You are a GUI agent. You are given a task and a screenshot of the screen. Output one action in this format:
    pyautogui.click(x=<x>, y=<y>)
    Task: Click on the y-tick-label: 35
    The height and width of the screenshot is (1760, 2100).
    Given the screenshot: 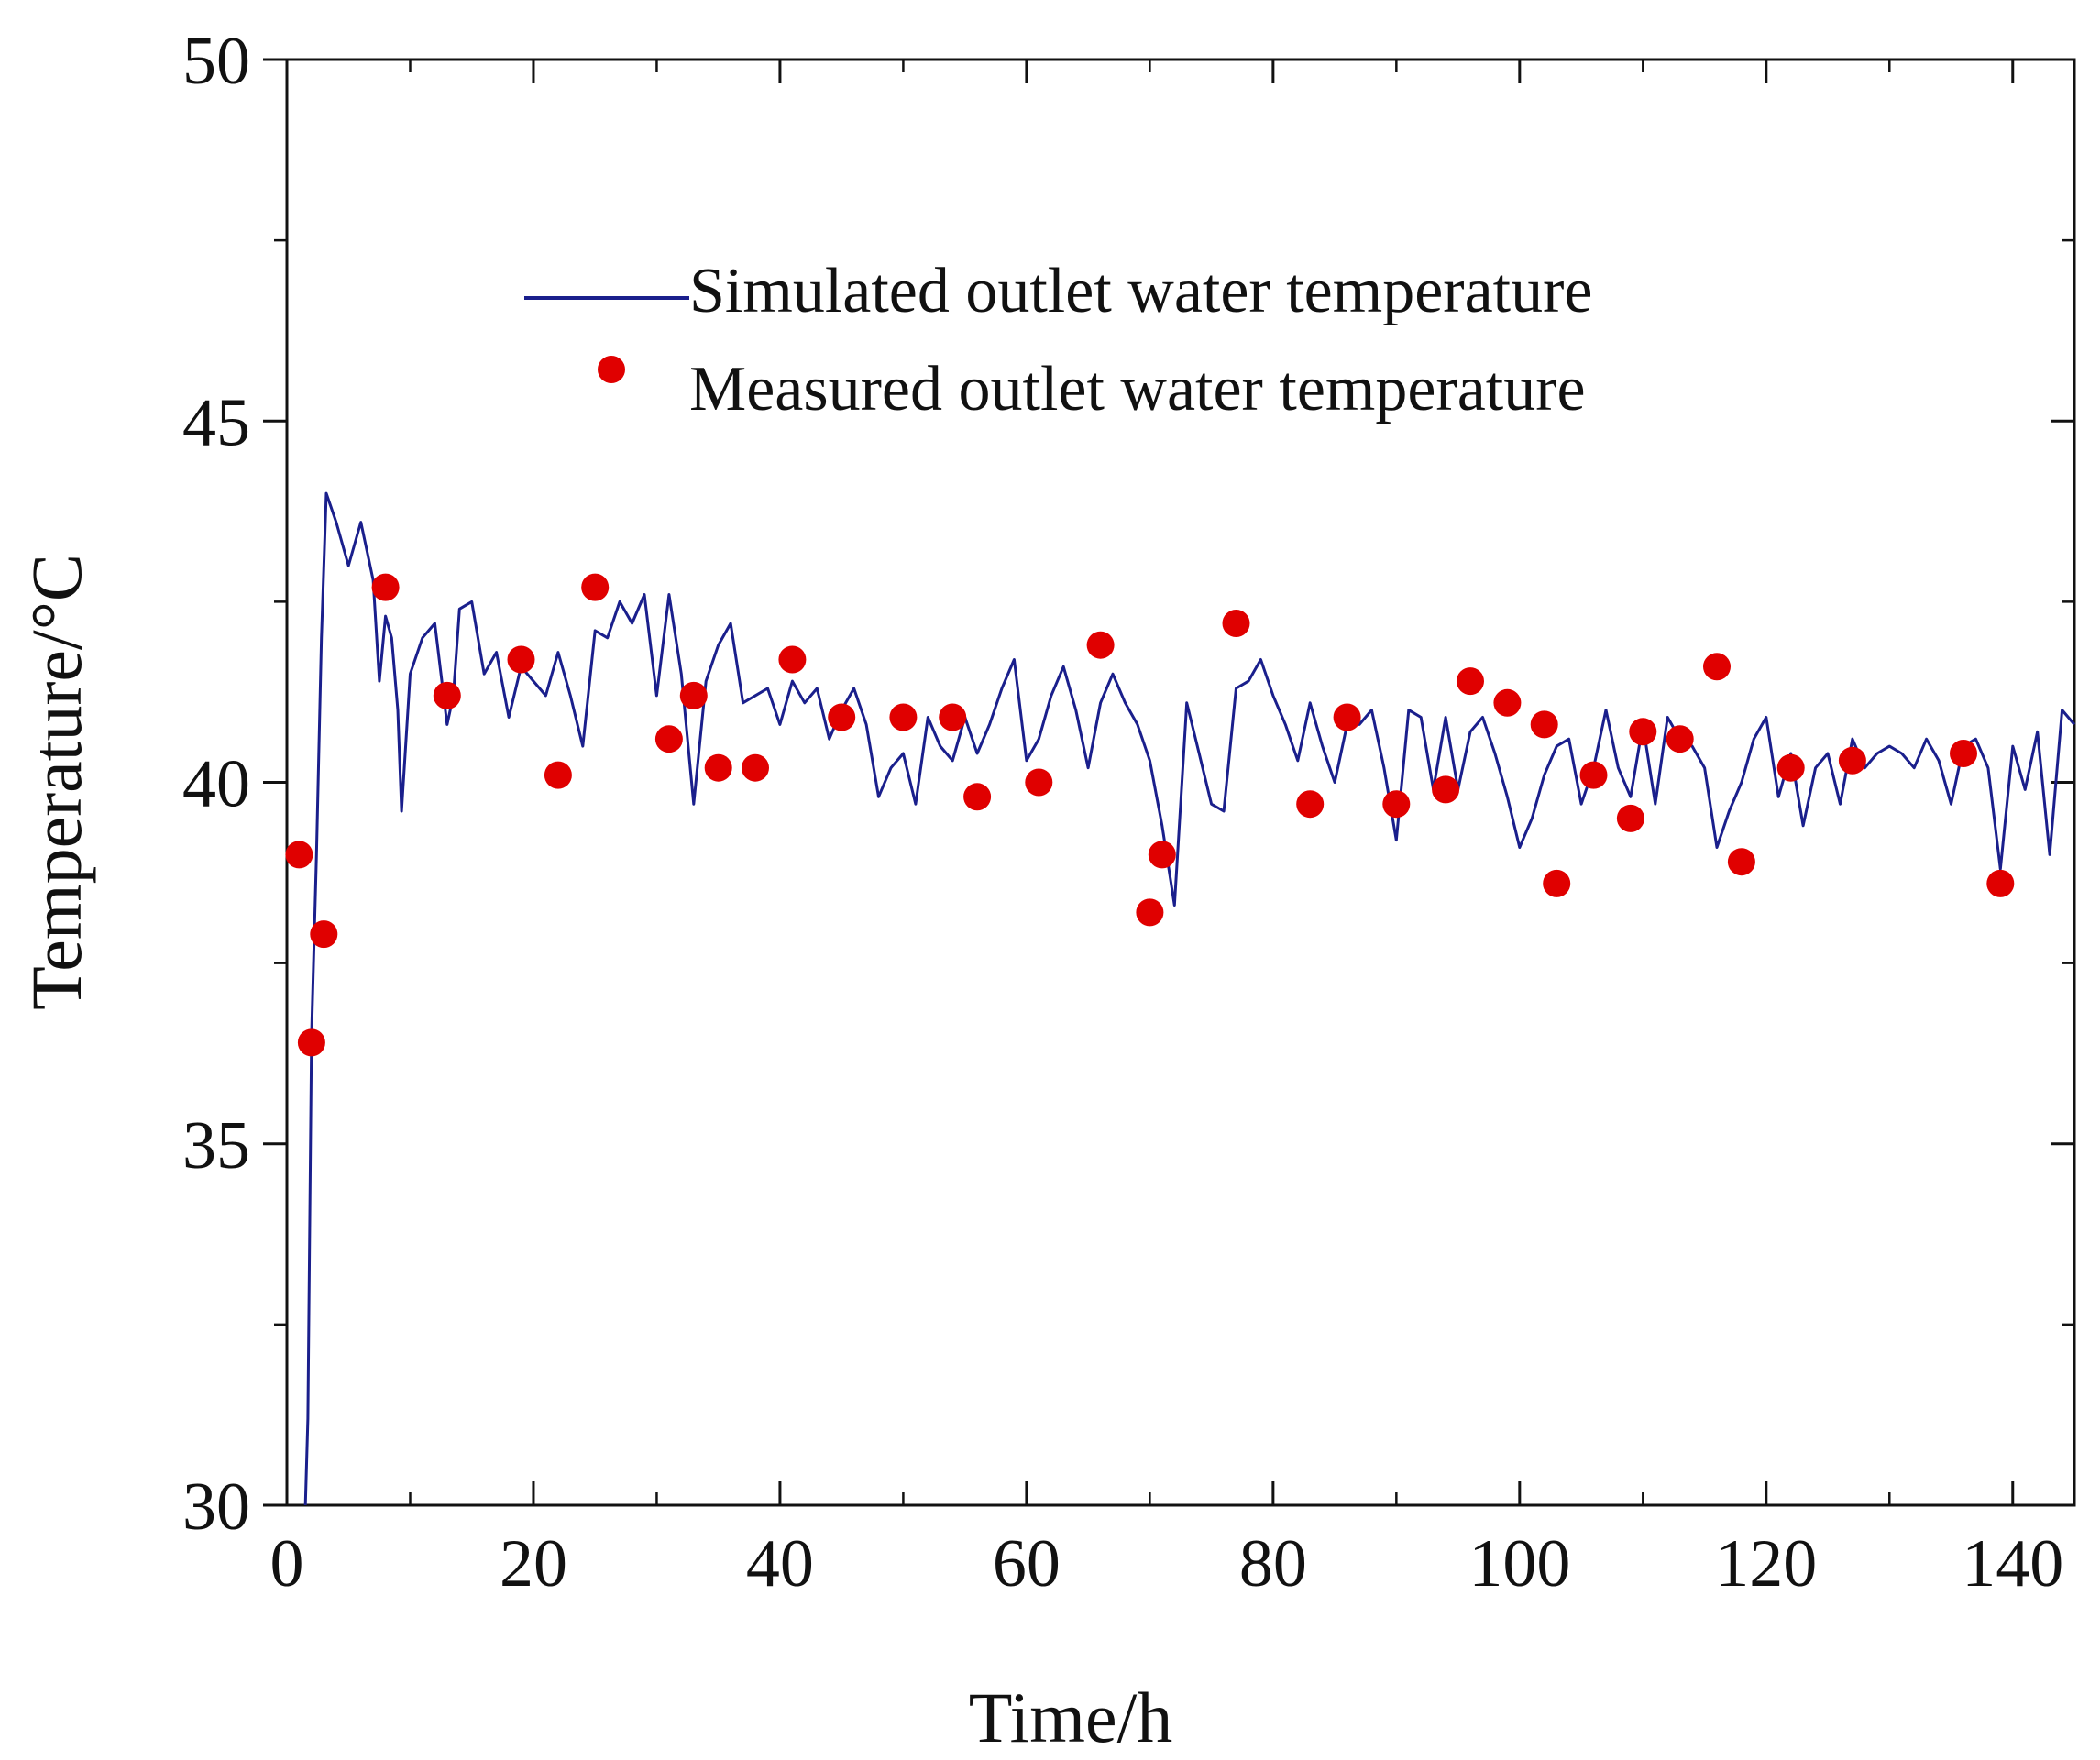 What is the action you would take?
    pyautogui.click(x=216, y=1145)
    